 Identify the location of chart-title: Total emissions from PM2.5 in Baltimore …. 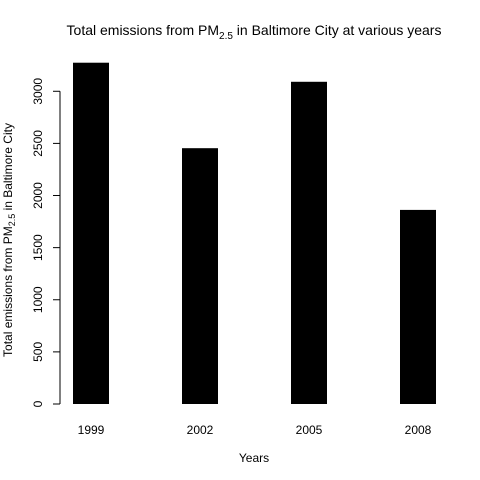
(254, 32).